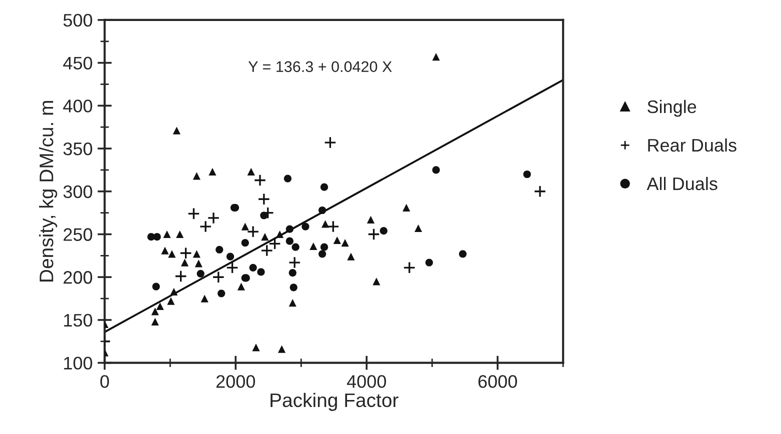 The width and height of the screenshot is (781, 434). I want to click on y-tick-label: 450, so click(77, 63).